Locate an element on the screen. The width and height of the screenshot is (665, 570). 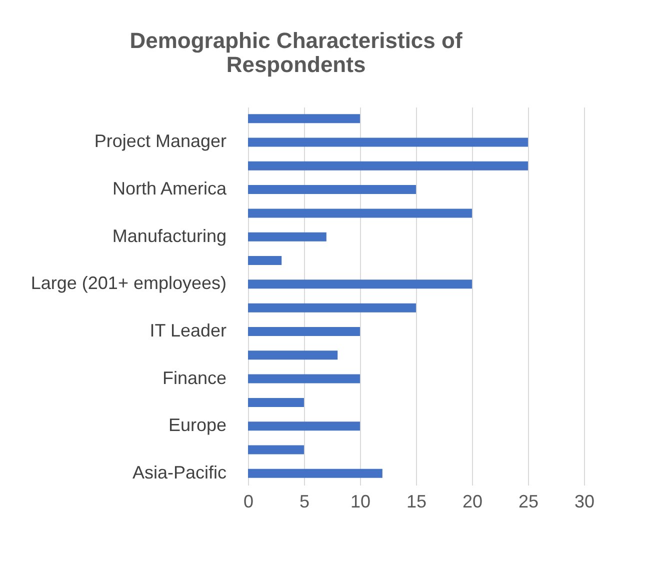
y-tick-label: Europe is located at coordinates (197, 425).